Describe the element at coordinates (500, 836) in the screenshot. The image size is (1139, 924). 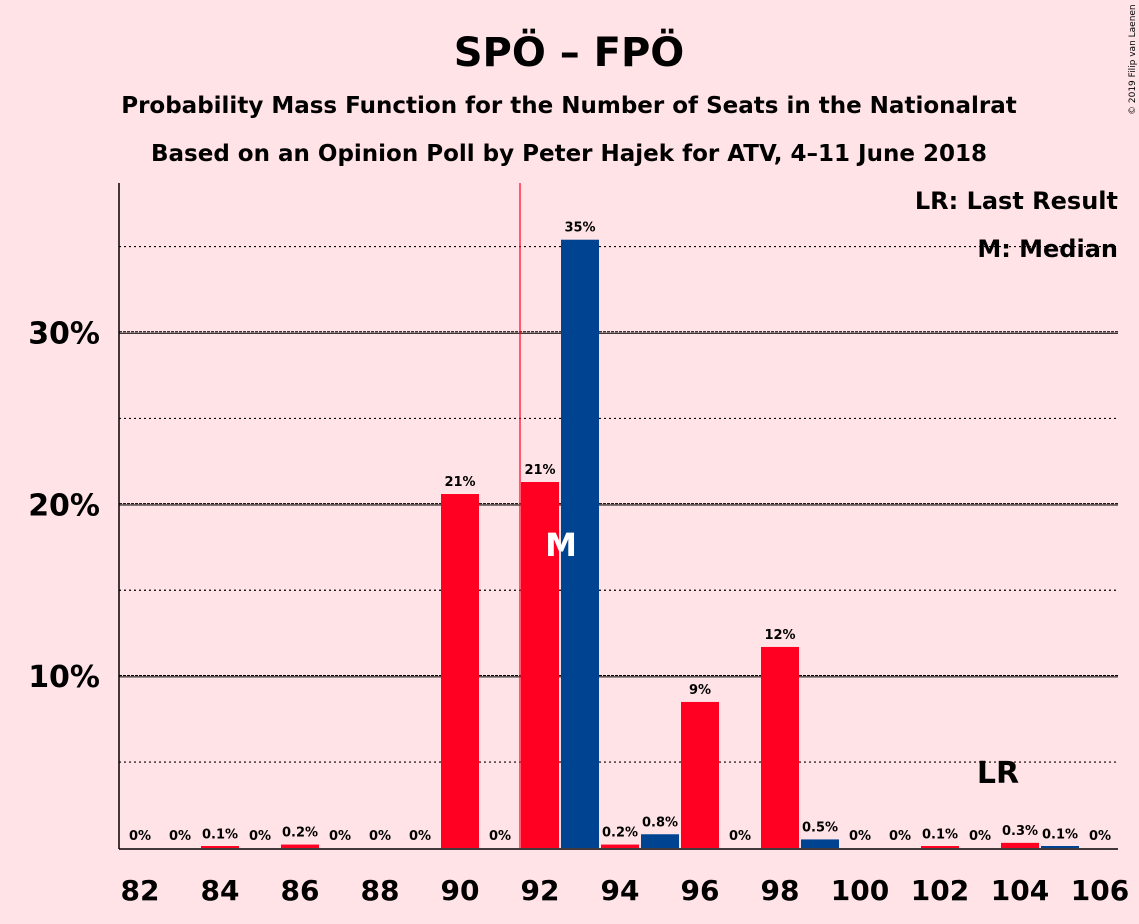
I see `data-label-seat-91: 0%` at that location.